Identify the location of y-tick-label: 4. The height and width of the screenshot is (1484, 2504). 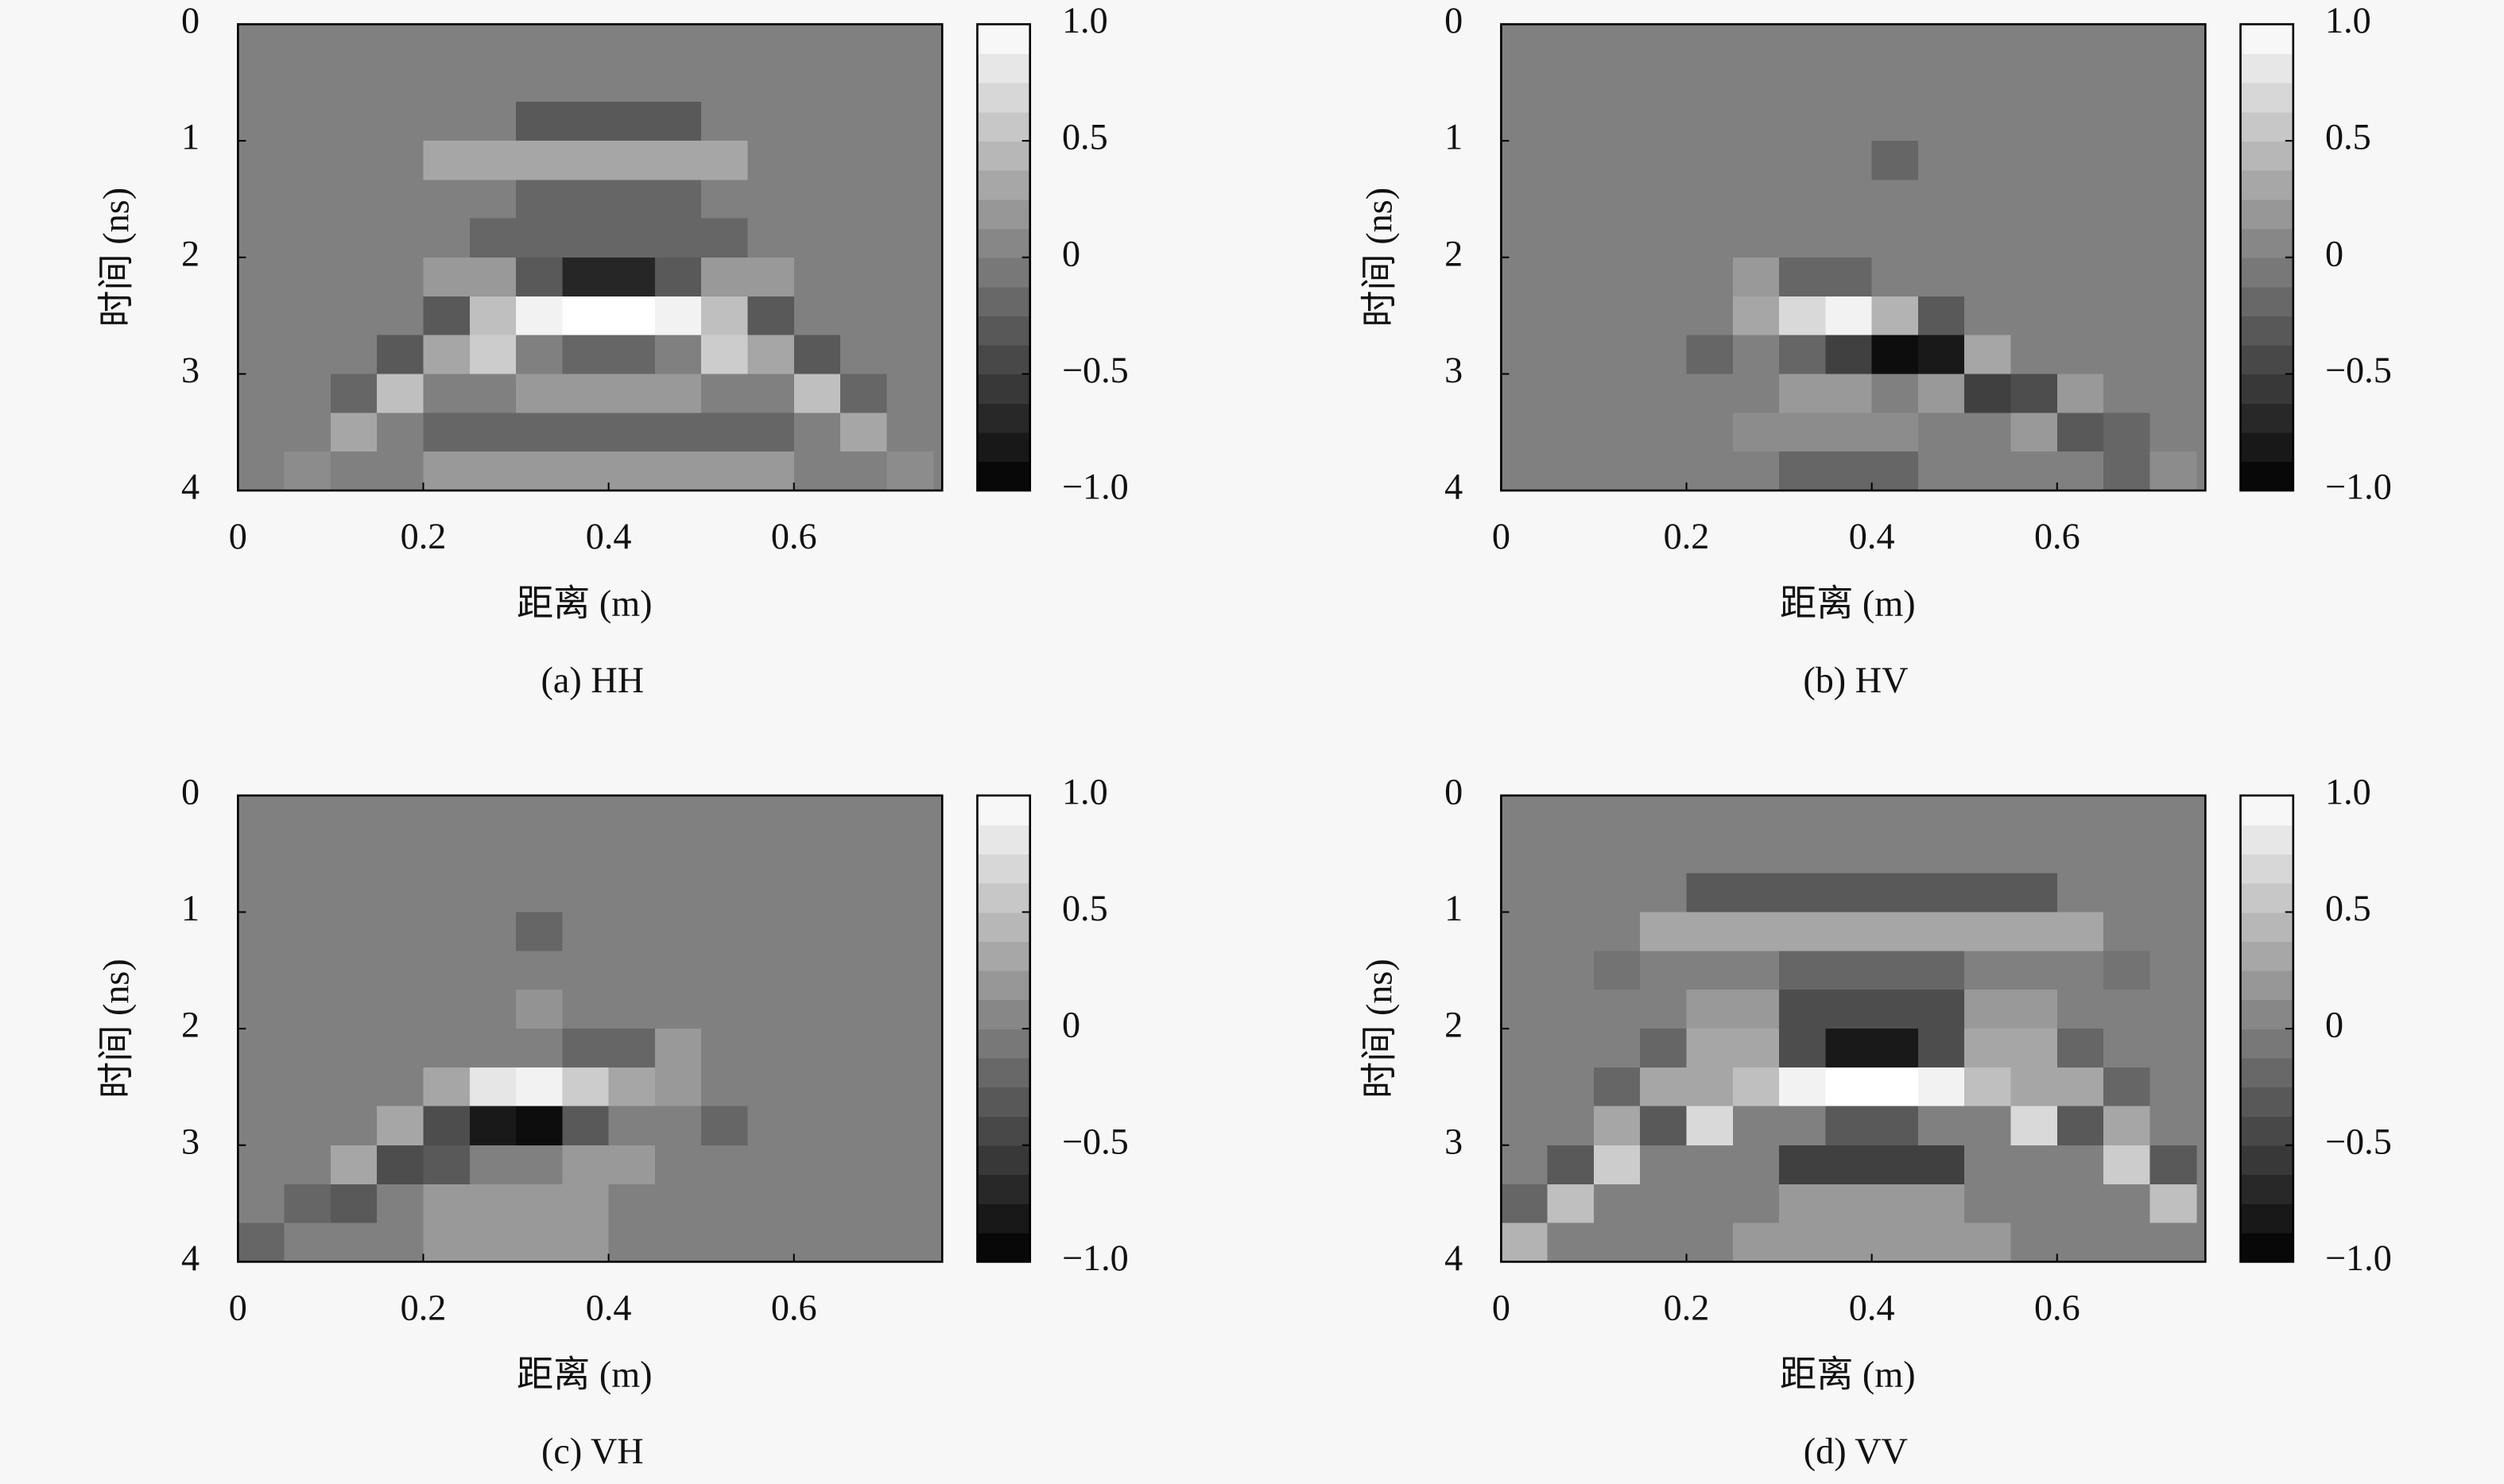
(1453, 487).